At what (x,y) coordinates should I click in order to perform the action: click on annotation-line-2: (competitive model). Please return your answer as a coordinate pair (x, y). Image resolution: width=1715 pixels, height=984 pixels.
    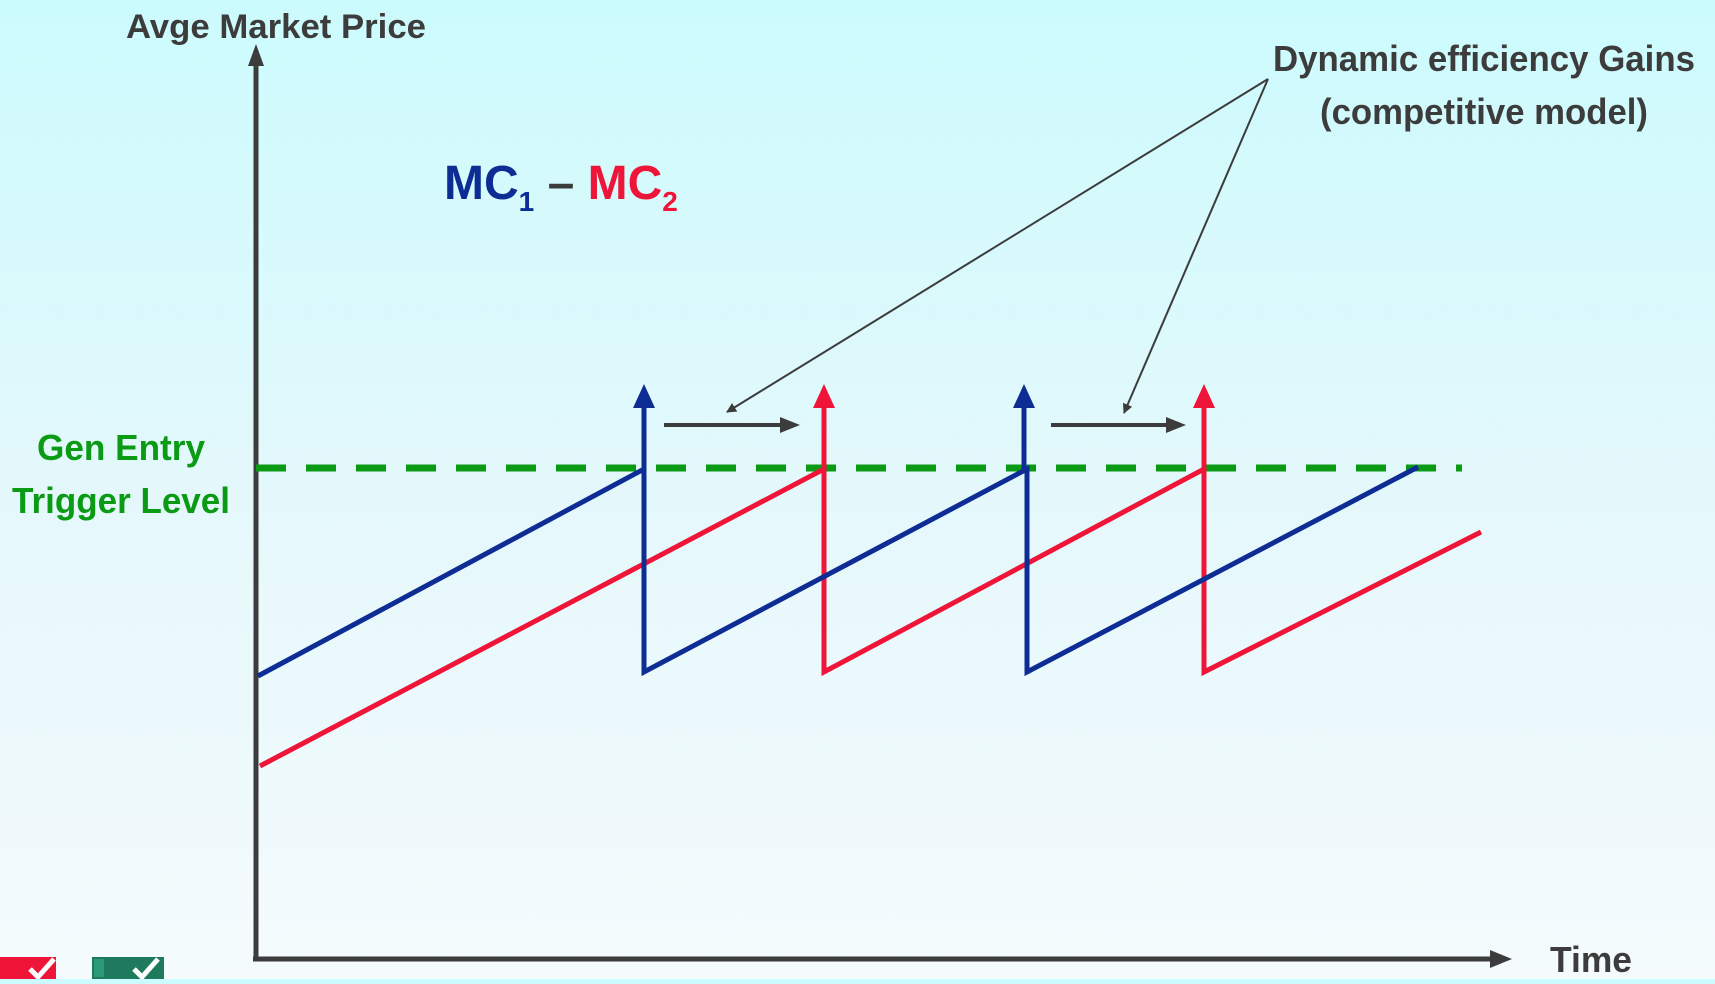
    Looking at the image, I should click on (1484, 111).